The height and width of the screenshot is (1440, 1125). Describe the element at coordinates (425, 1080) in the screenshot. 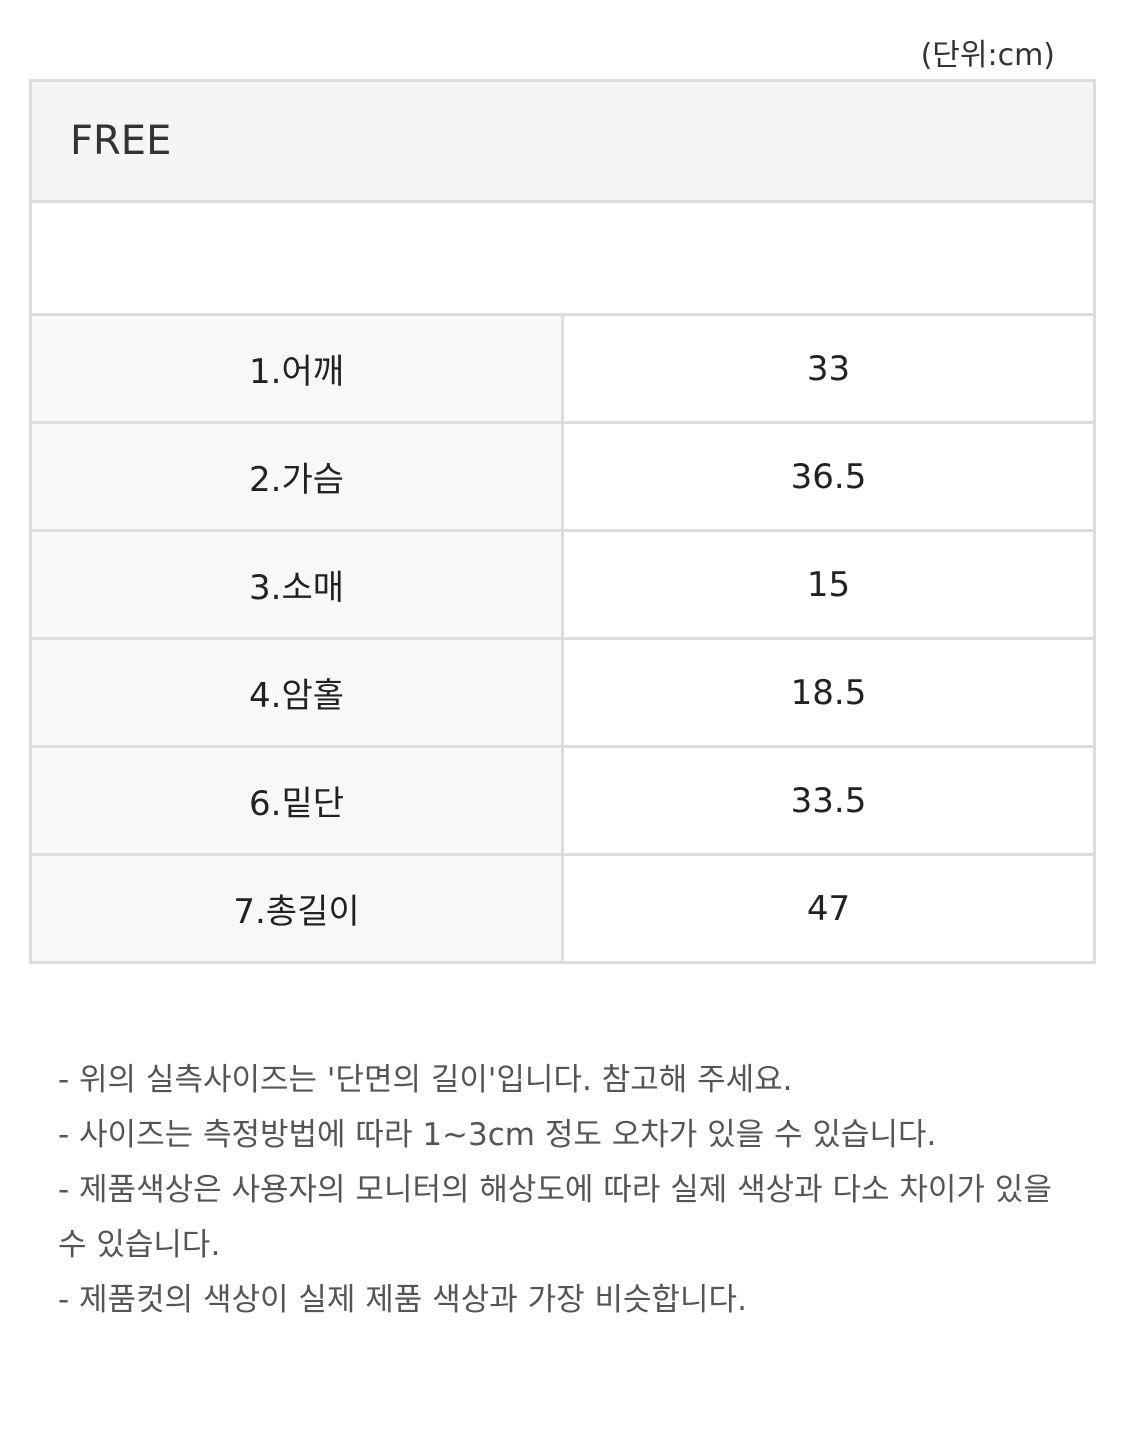

I see `note: - 위의 실측사이즈는 '단면의 길이'입니다. 참고해 주세요.` at that location.